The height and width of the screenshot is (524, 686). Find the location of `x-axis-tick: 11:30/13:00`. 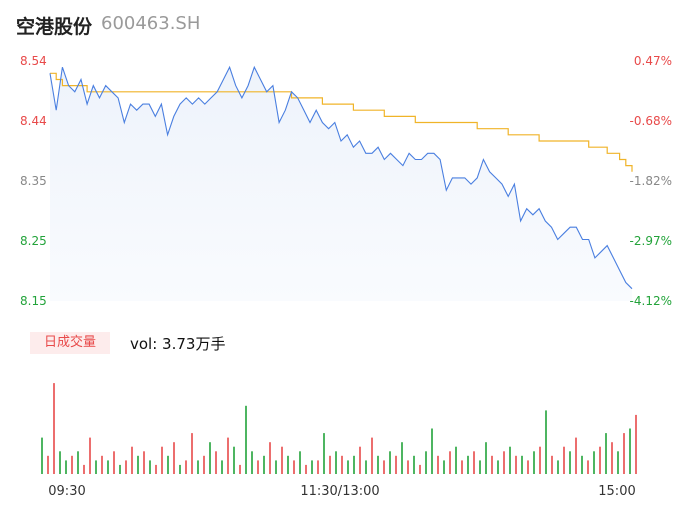

x-axis-tick: 11:30/13:00 is located at coordinates (339, 491).